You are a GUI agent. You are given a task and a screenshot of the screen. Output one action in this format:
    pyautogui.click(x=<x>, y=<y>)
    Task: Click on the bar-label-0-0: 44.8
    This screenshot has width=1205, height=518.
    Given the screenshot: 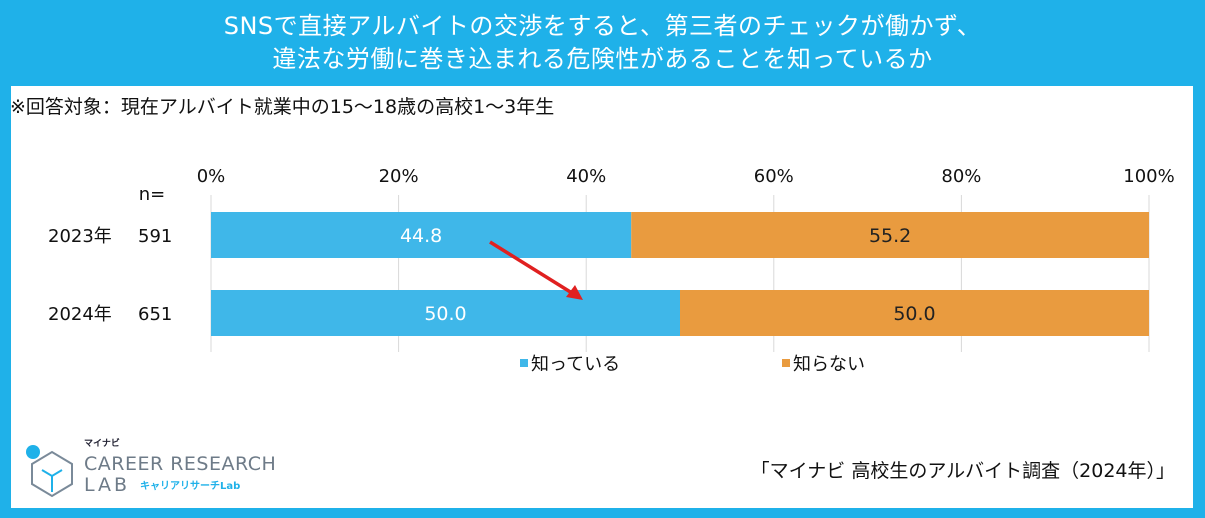 What is the action you would take?
    pyautogui.click(x=421, y=236)
    